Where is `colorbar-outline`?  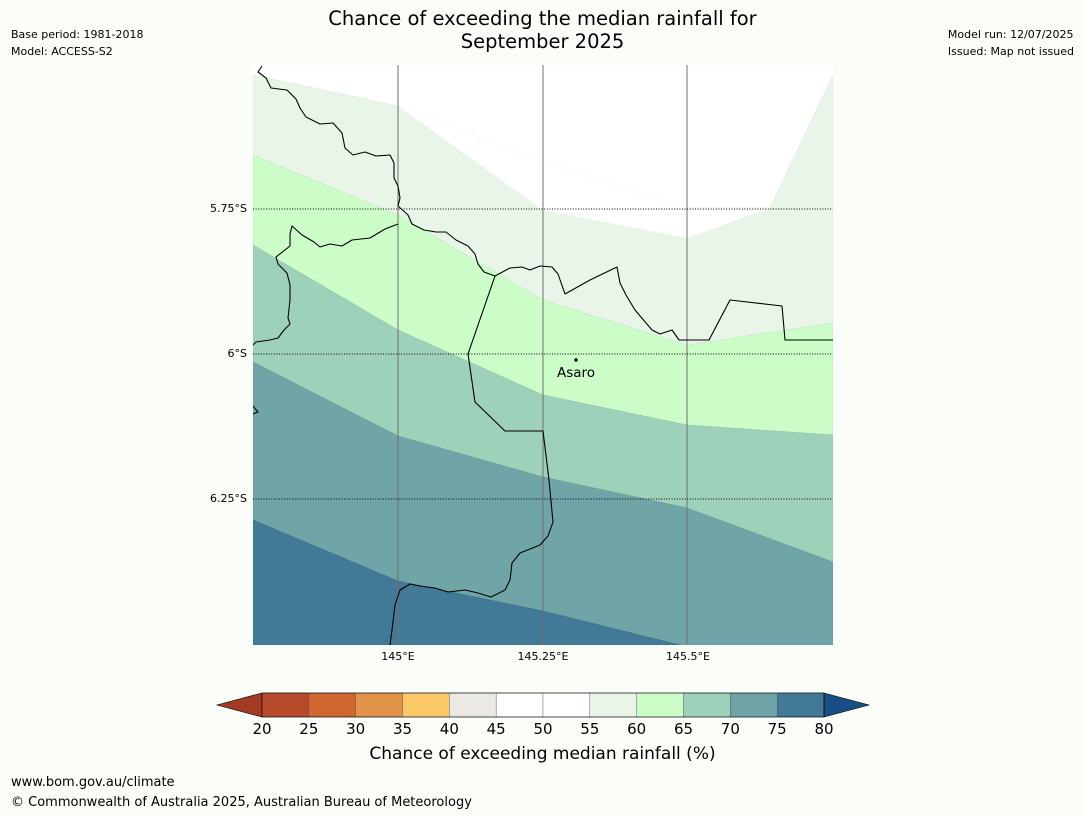 colorbar-outline is located at coordinates (543, 705).